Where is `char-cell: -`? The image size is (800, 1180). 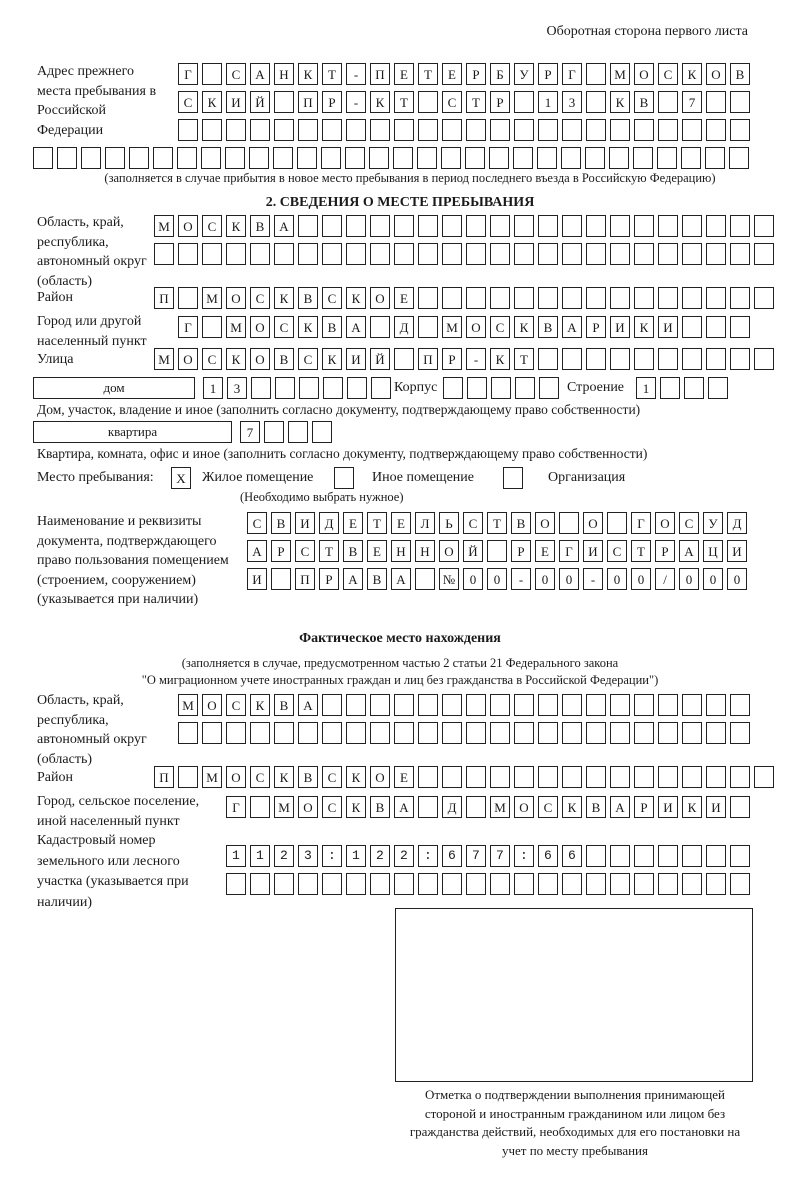 char-cell: - is located at coordinates (356, 74).